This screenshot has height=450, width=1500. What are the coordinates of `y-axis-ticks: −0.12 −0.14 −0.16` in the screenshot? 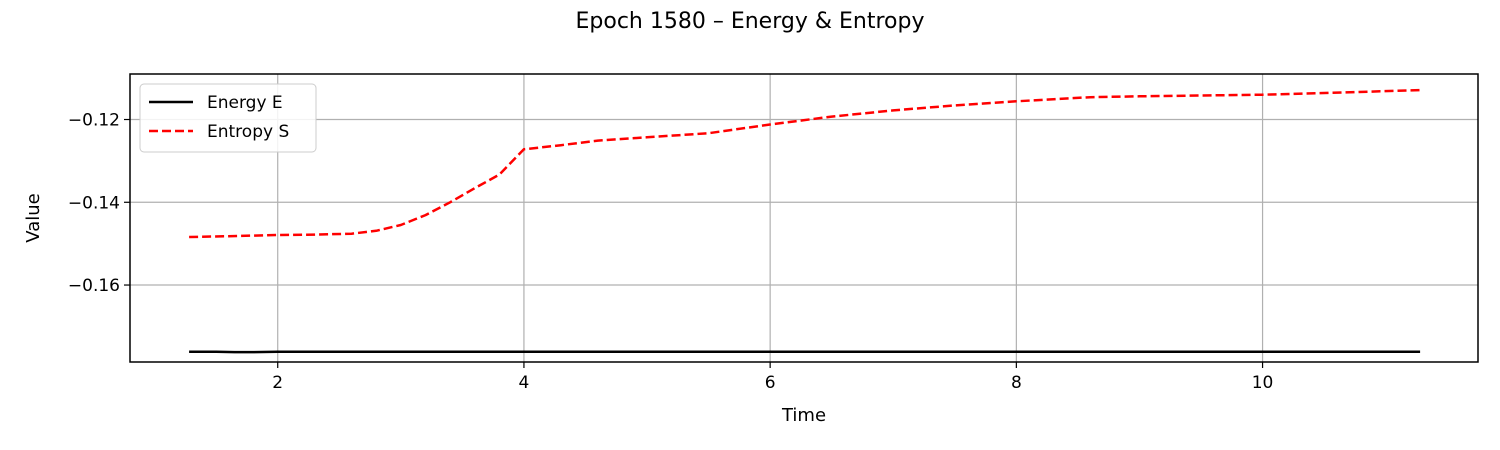 It's located at (99, 203).